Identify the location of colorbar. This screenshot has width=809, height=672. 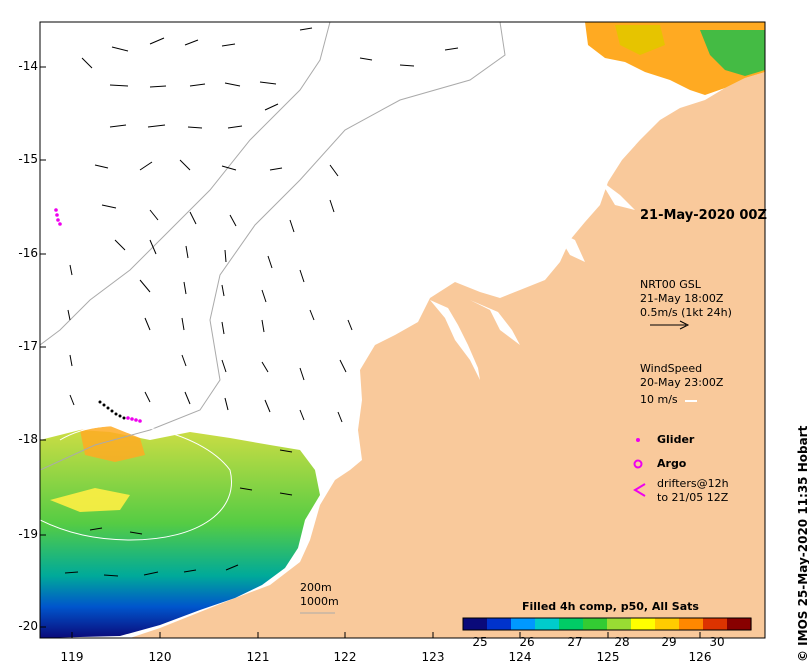
(607, 624).